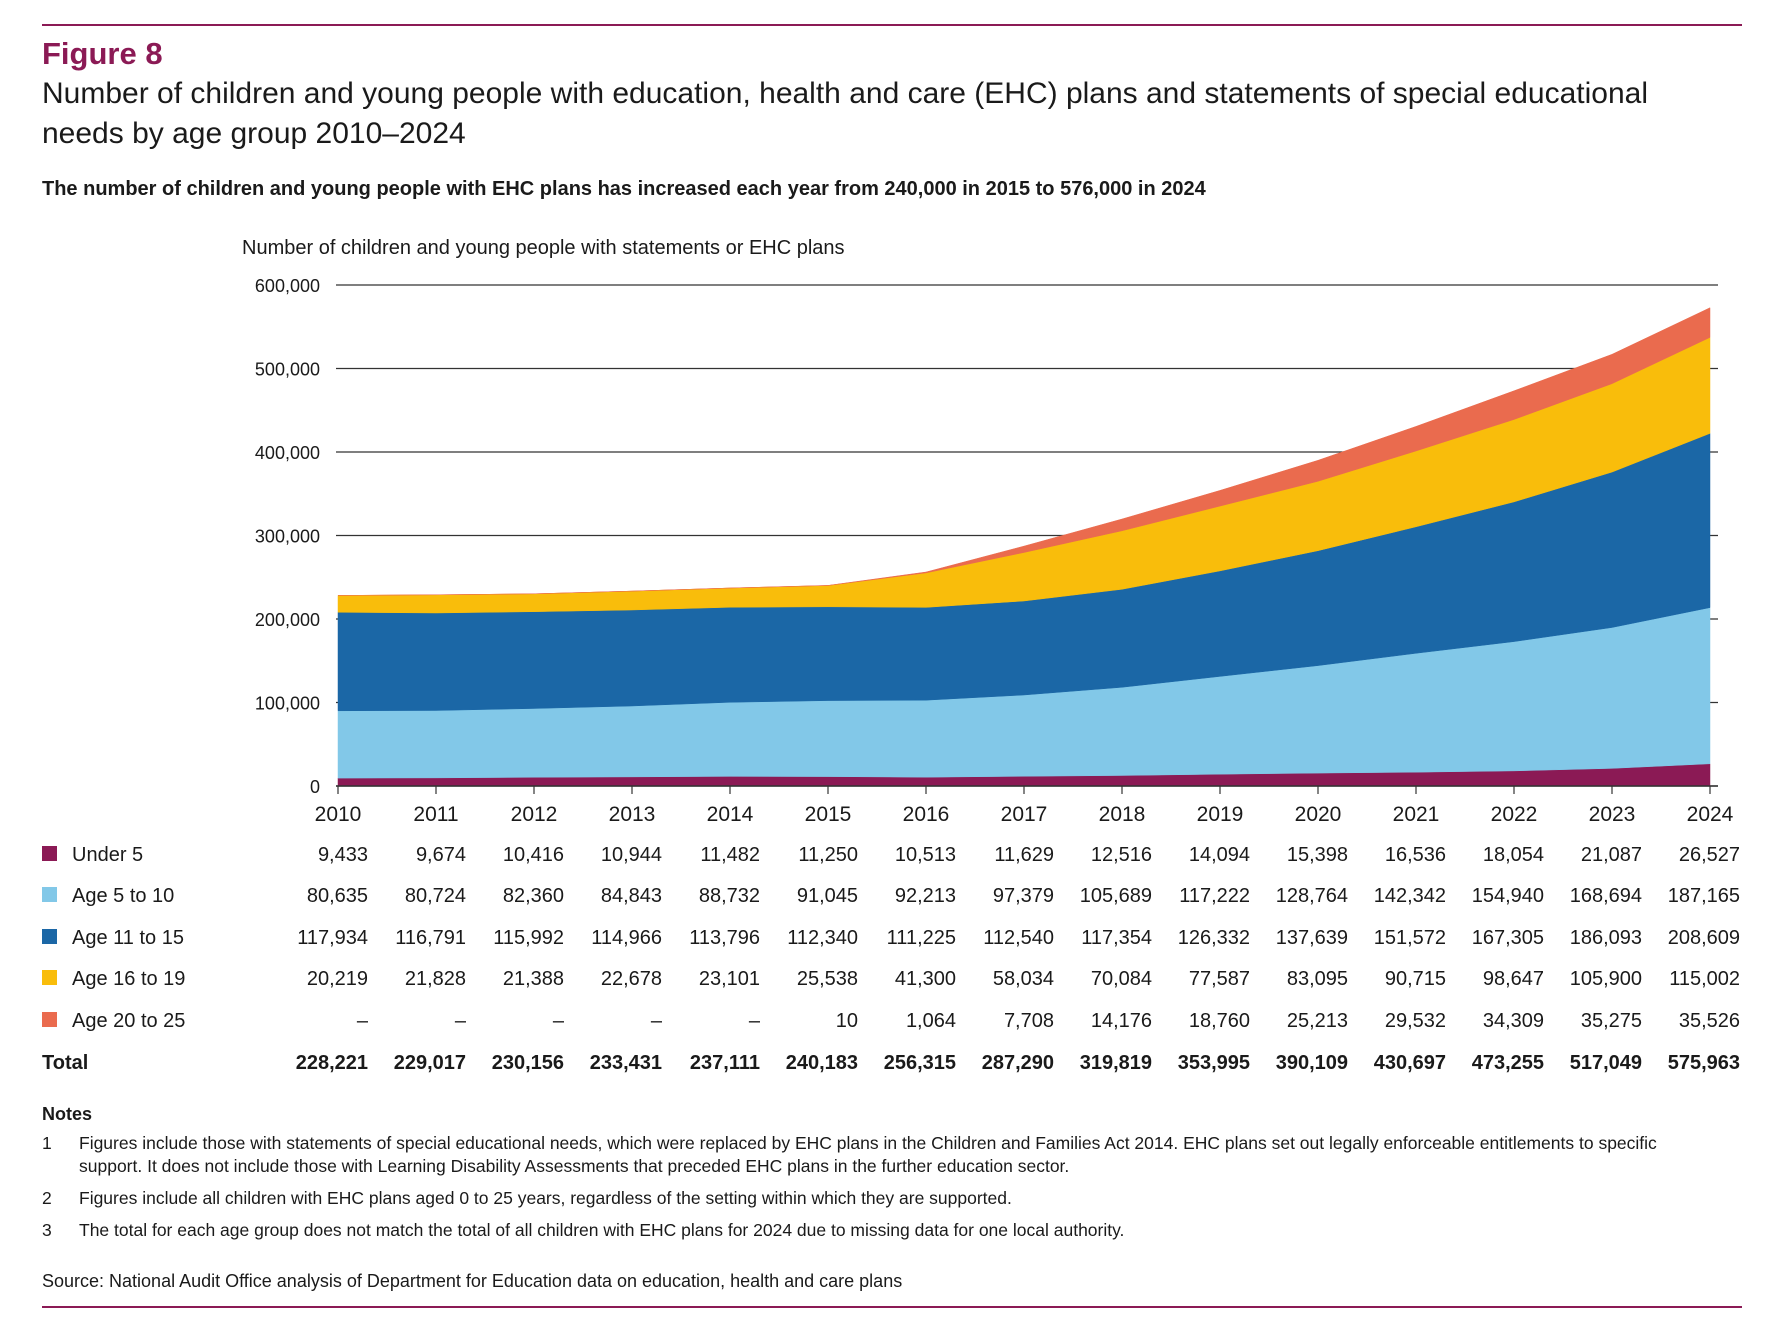  What do you see at coordinates (827, 979) in the screenshot?
I see `table-cell: 25,538` at bounding box center [827, 979].